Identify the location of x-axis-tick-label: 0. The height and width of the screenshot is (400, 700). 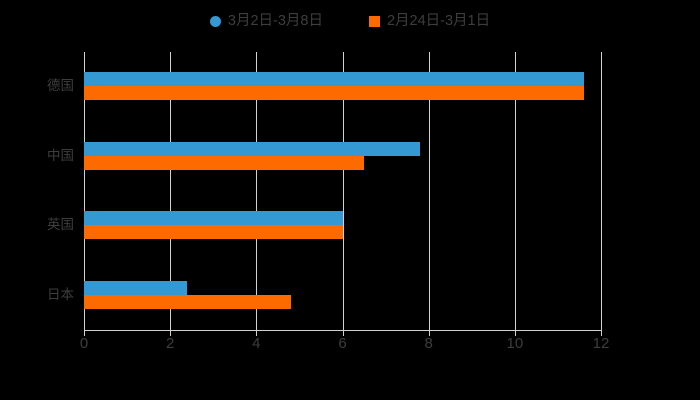
(84, 343).